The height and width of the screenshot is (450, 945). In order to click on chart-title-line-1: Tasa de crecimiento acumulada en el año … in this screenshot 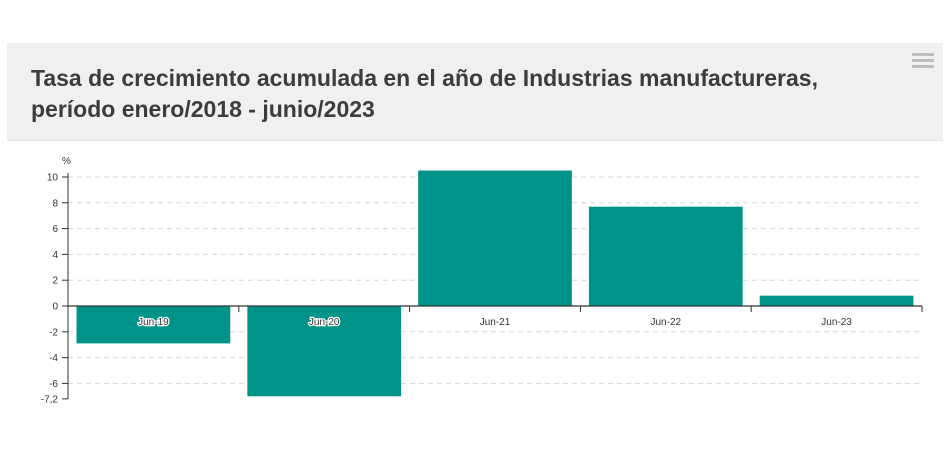, I will do `click(424, 78)`.